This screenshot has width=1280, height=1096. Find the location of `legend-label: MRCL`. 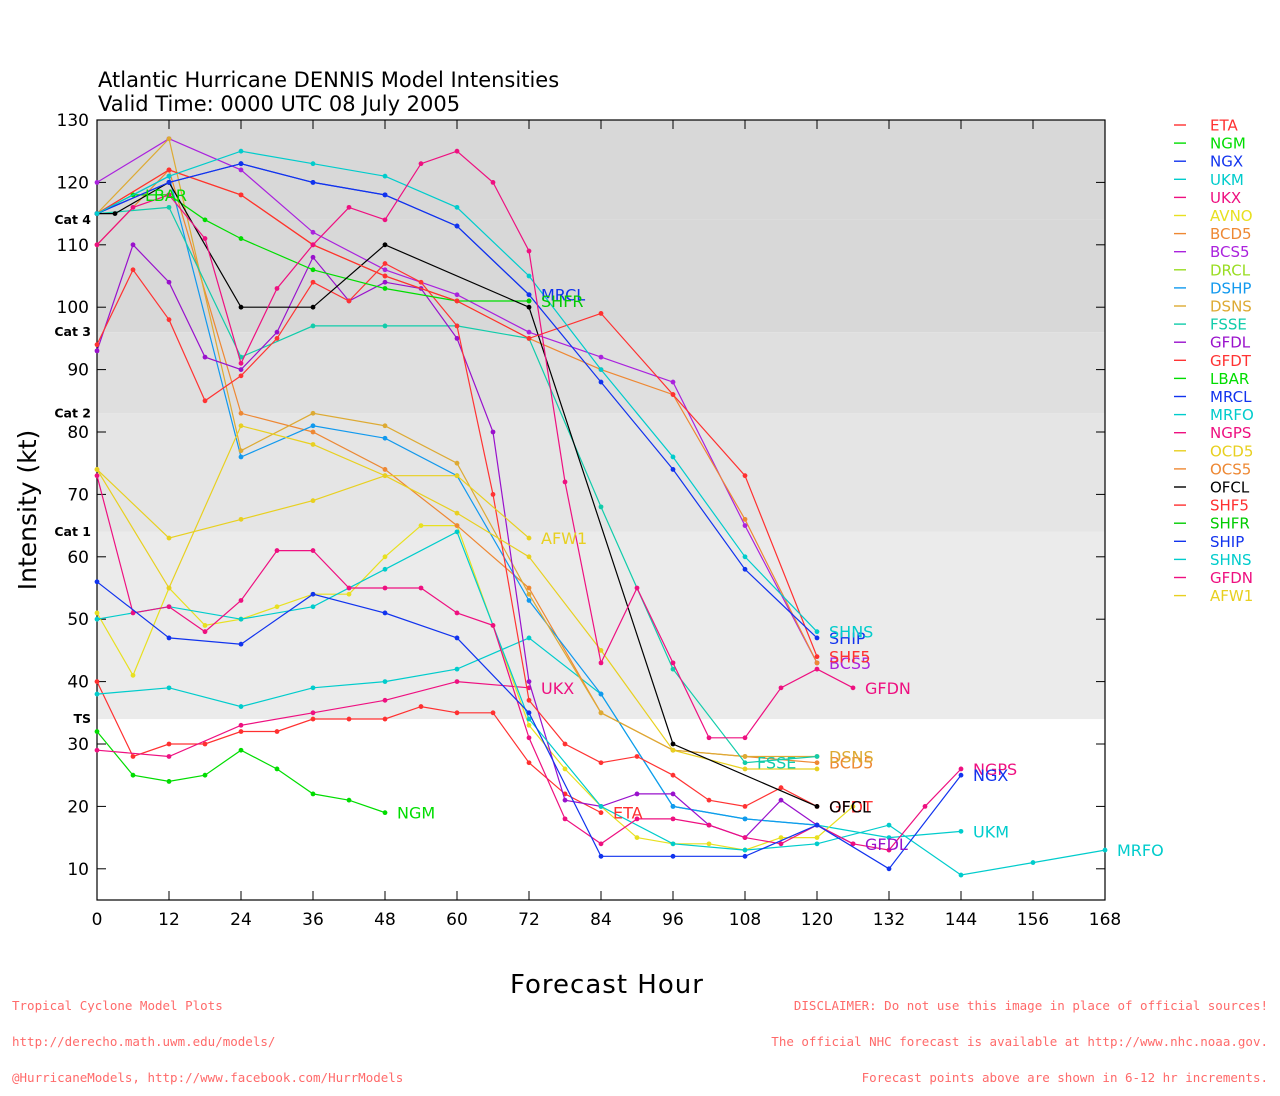

legend-label: MRCL is located at coordinates (1231, 397).